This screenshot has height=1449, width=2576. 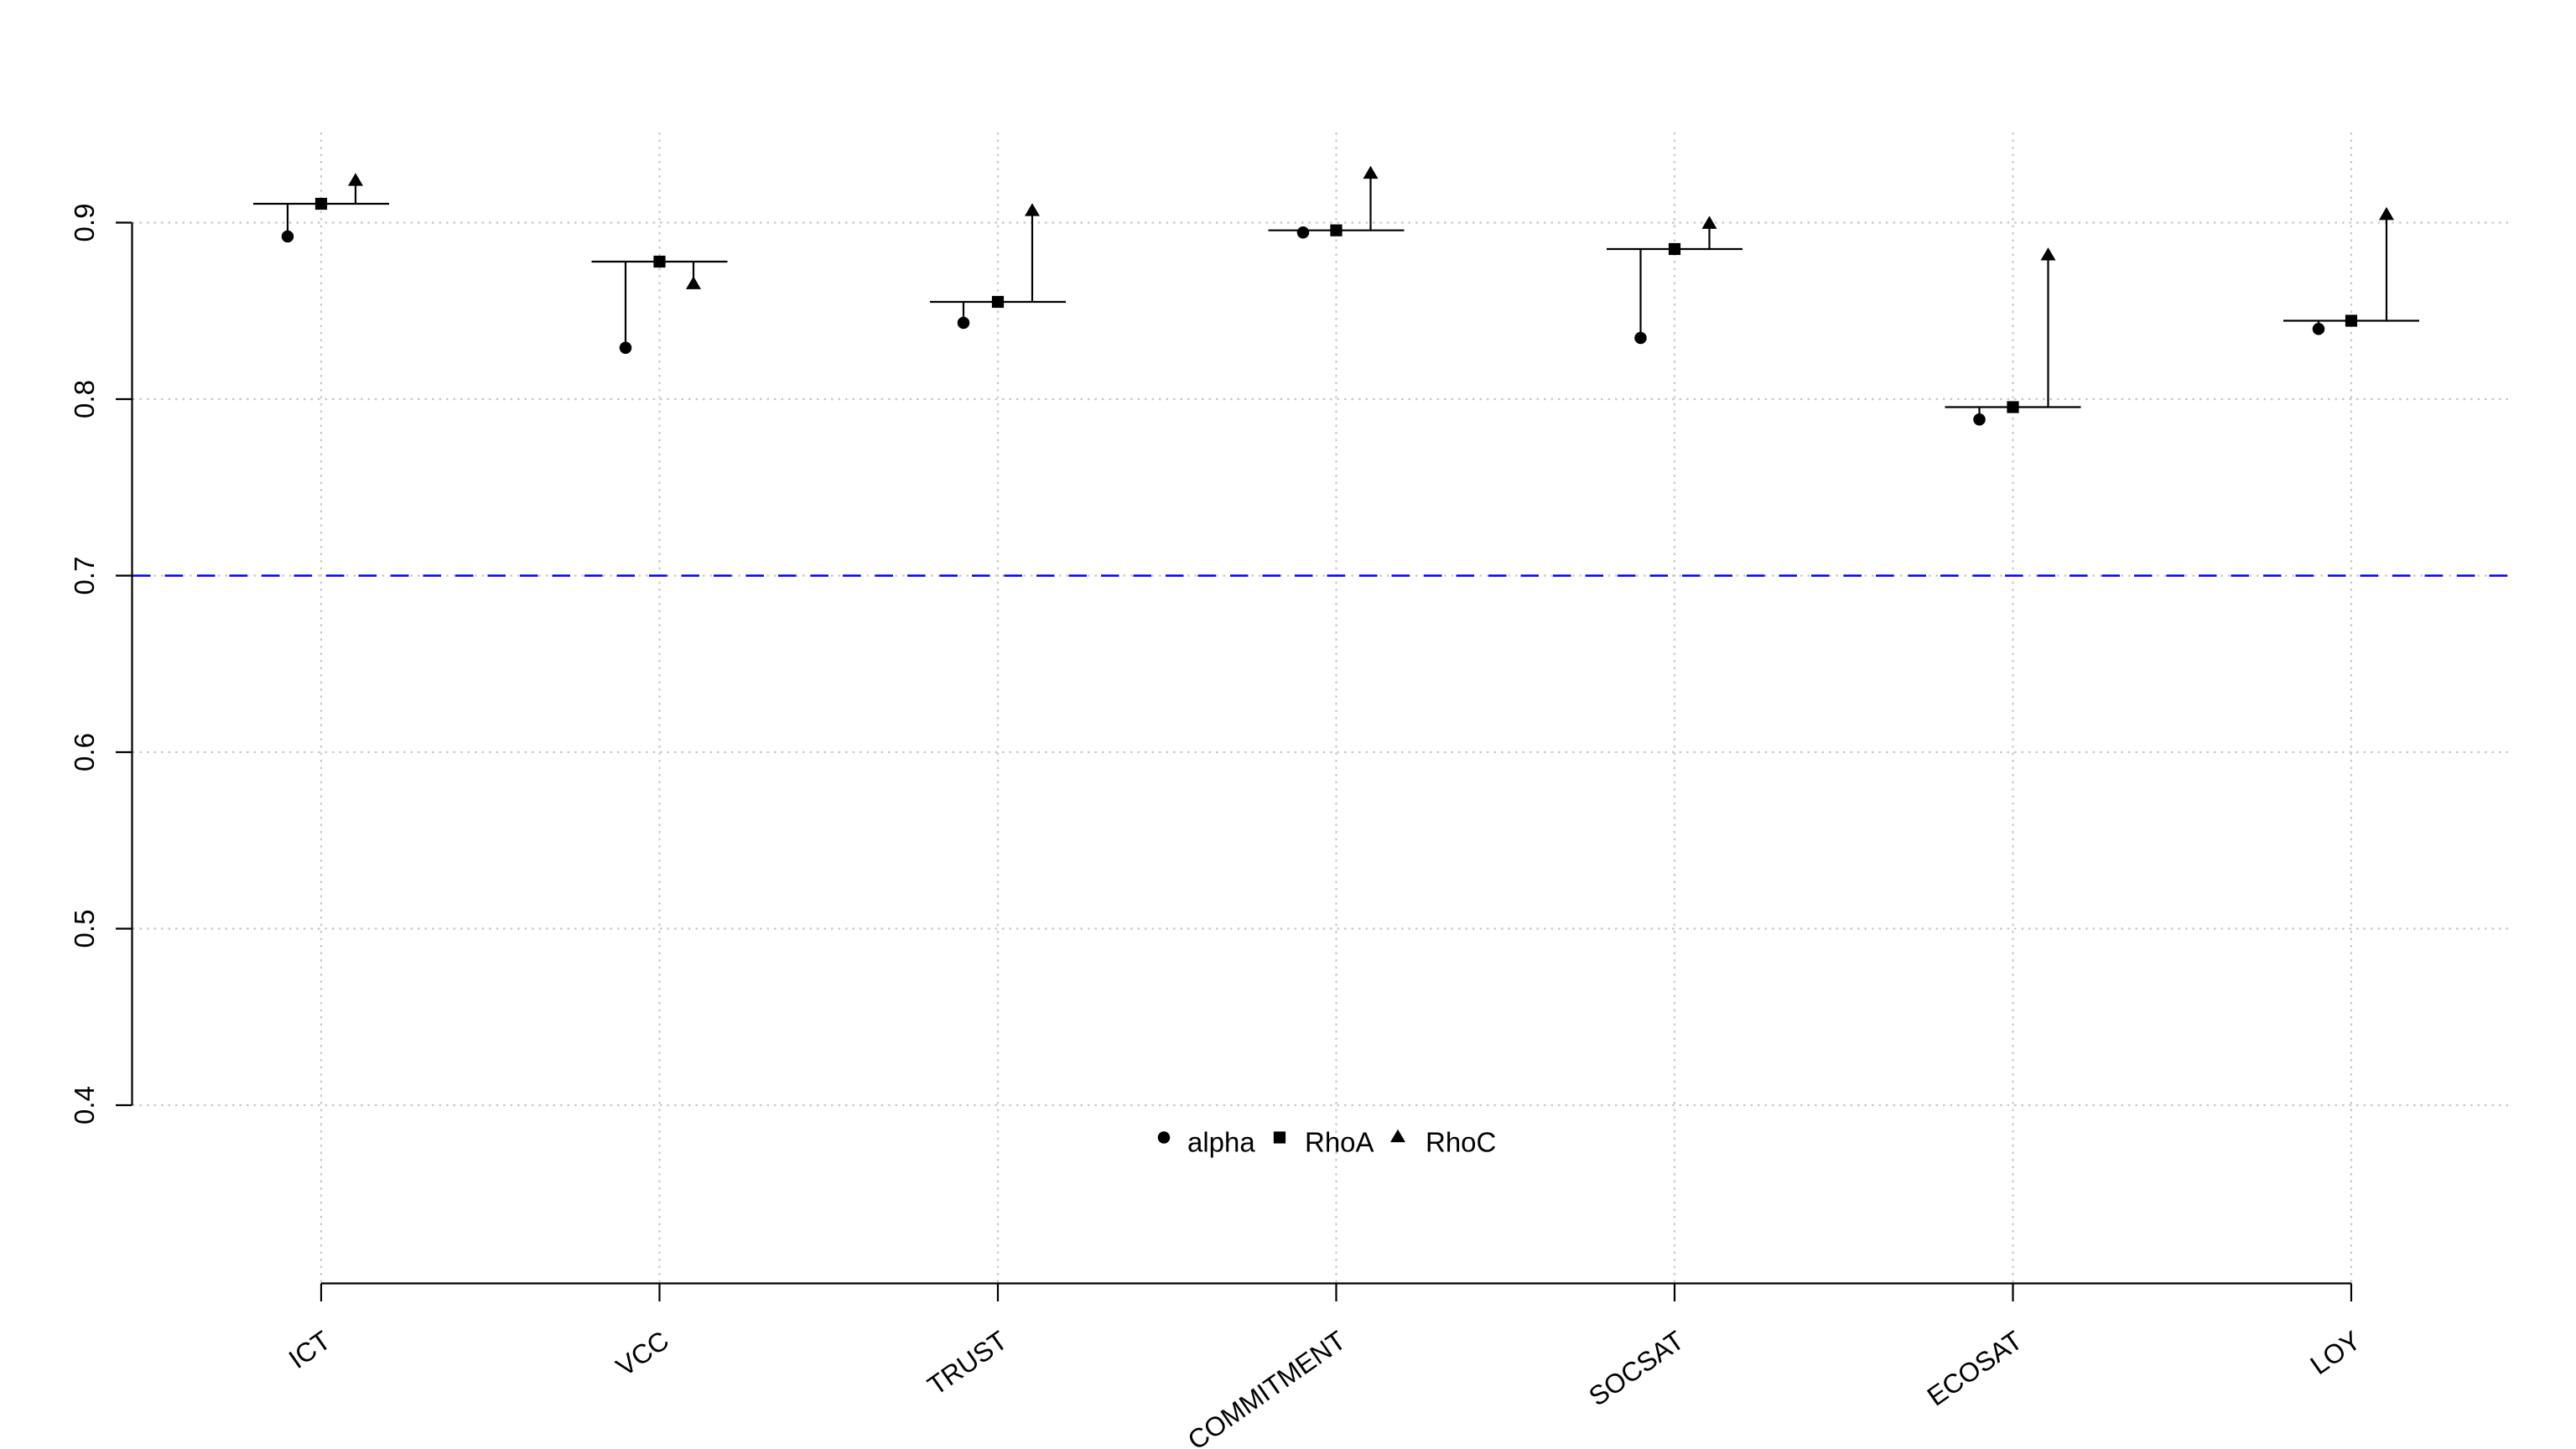 I want to click on svg-text: 0.8, so click(x=84, y=399).